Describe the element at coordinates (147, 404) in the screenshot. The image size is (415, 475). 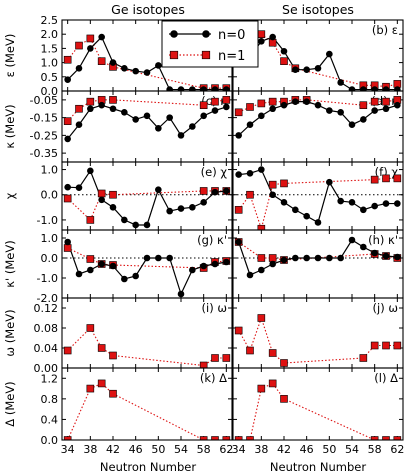
I see `panel-frame` at that location.